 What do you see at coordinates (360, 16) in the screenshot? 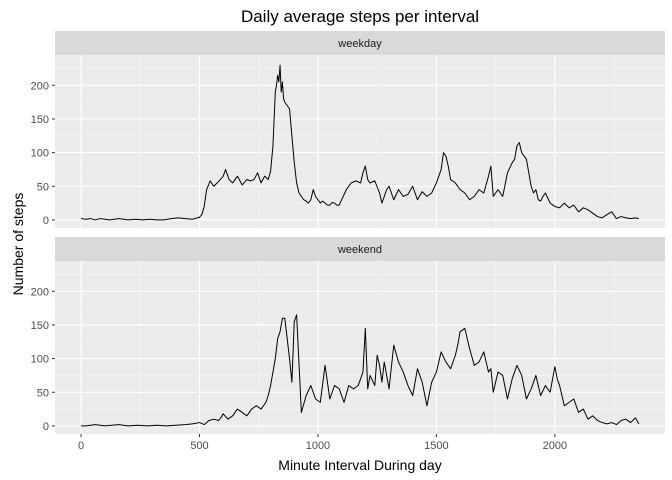
I see `chart-title: Daily average steps per interval` at bounding box center [360, 16].